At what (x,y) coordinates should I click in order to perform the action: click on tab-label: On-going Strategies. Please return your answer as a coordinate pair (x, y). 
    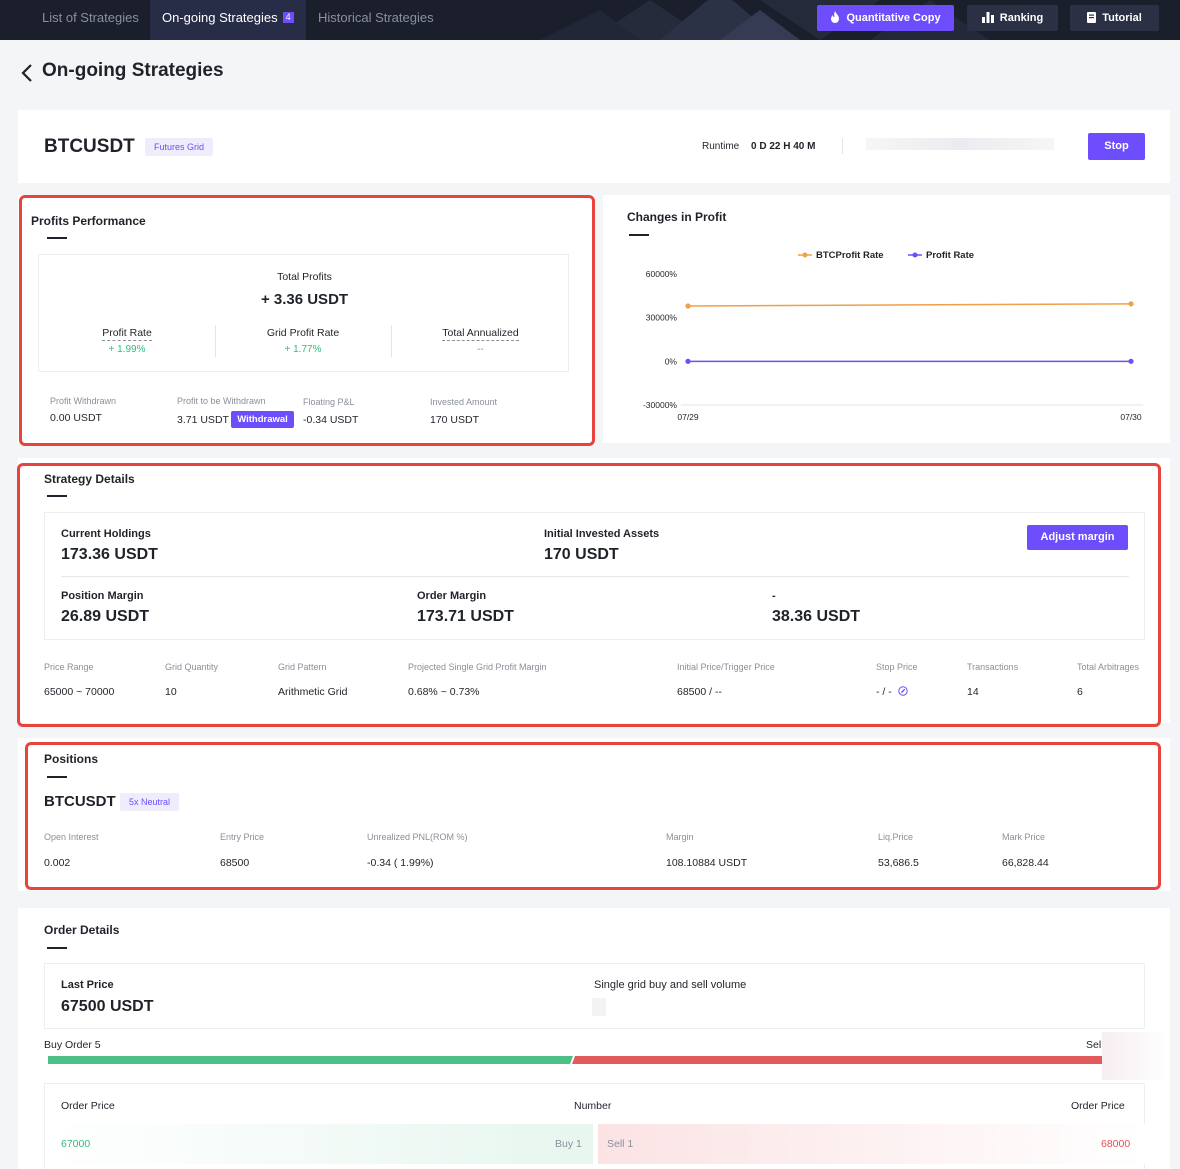
    Looking at the image, I should click on (220, 17).